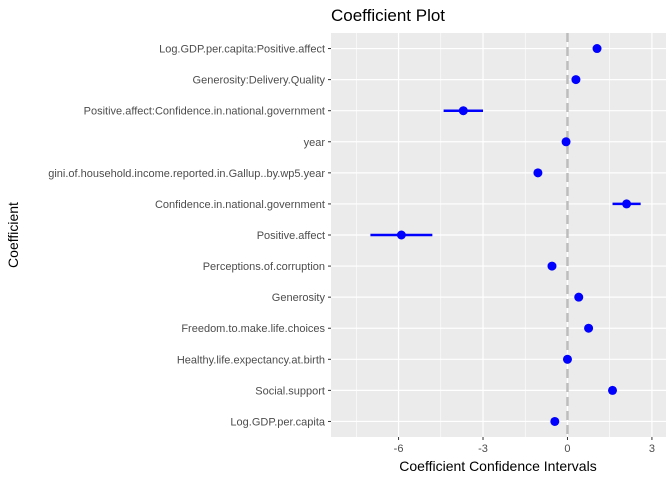 This screenshot has height=480, width=672. Describe the element at coordinates (399, 449) in the screenshot. I see `x-tick-label: -6` at that location.